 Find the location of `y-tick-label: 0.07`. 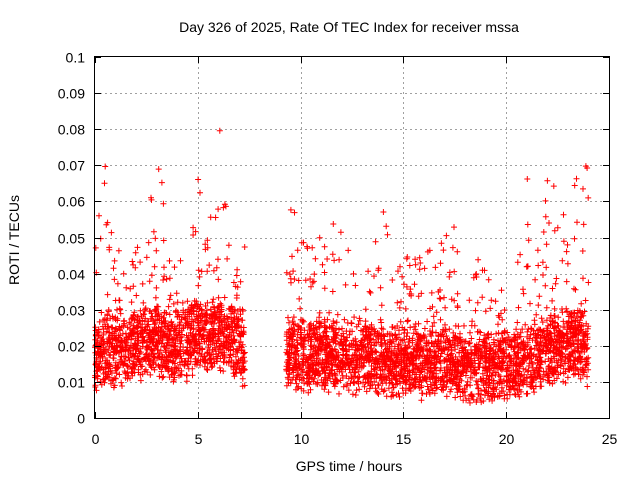

y-tick-label: 0.07 is located at coordinates (71, 166).